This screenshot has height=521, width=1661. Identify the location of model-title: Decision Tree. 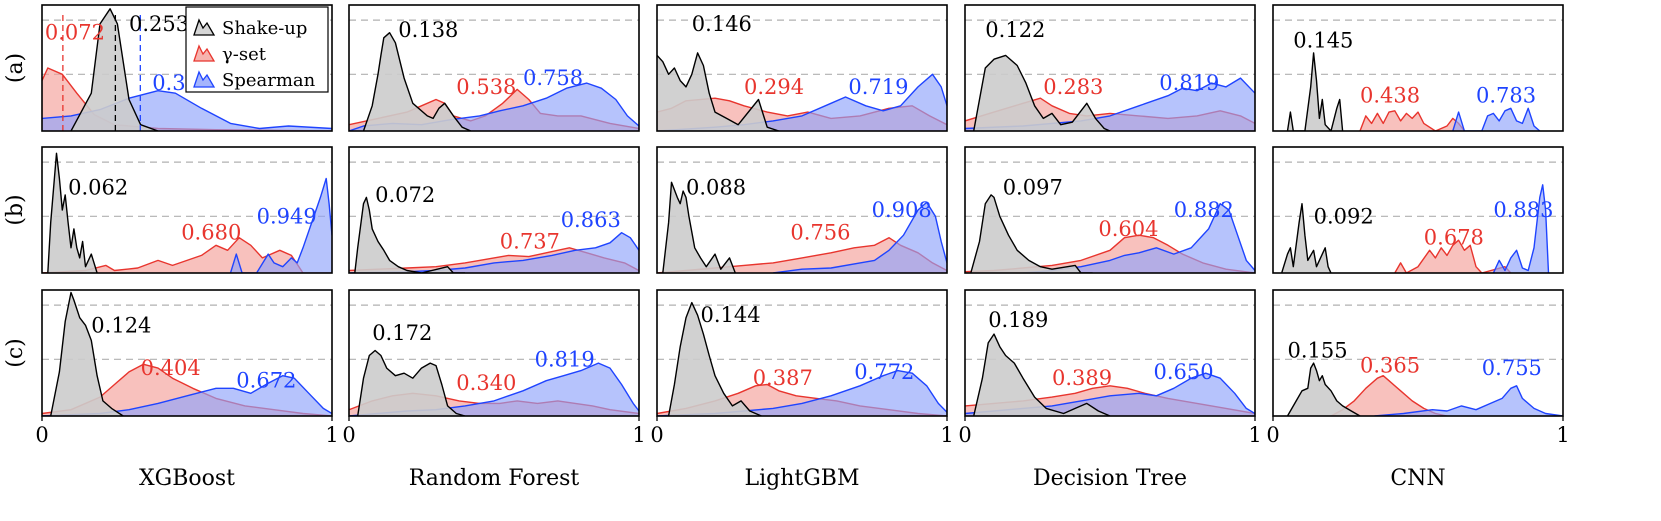
(1110, 478).